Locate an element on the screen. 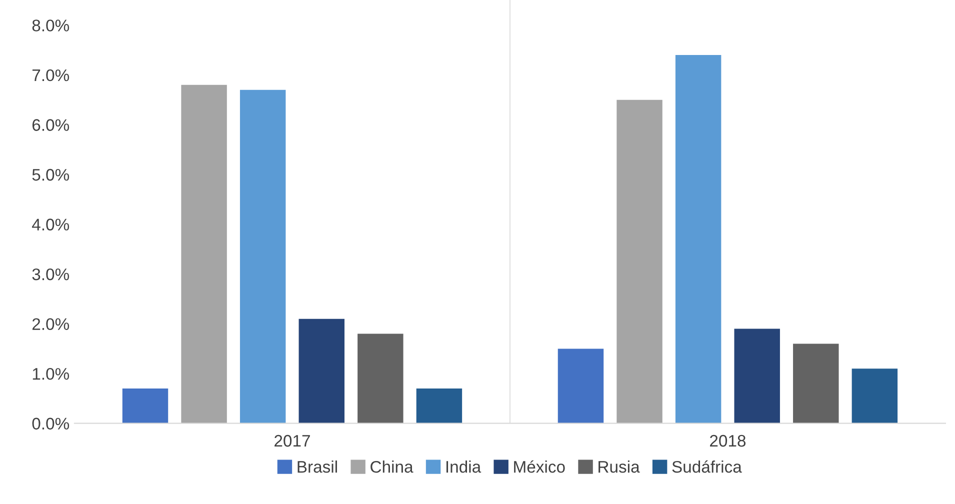  y-tick-label: 8.0% is located at coordinates (51, 26).